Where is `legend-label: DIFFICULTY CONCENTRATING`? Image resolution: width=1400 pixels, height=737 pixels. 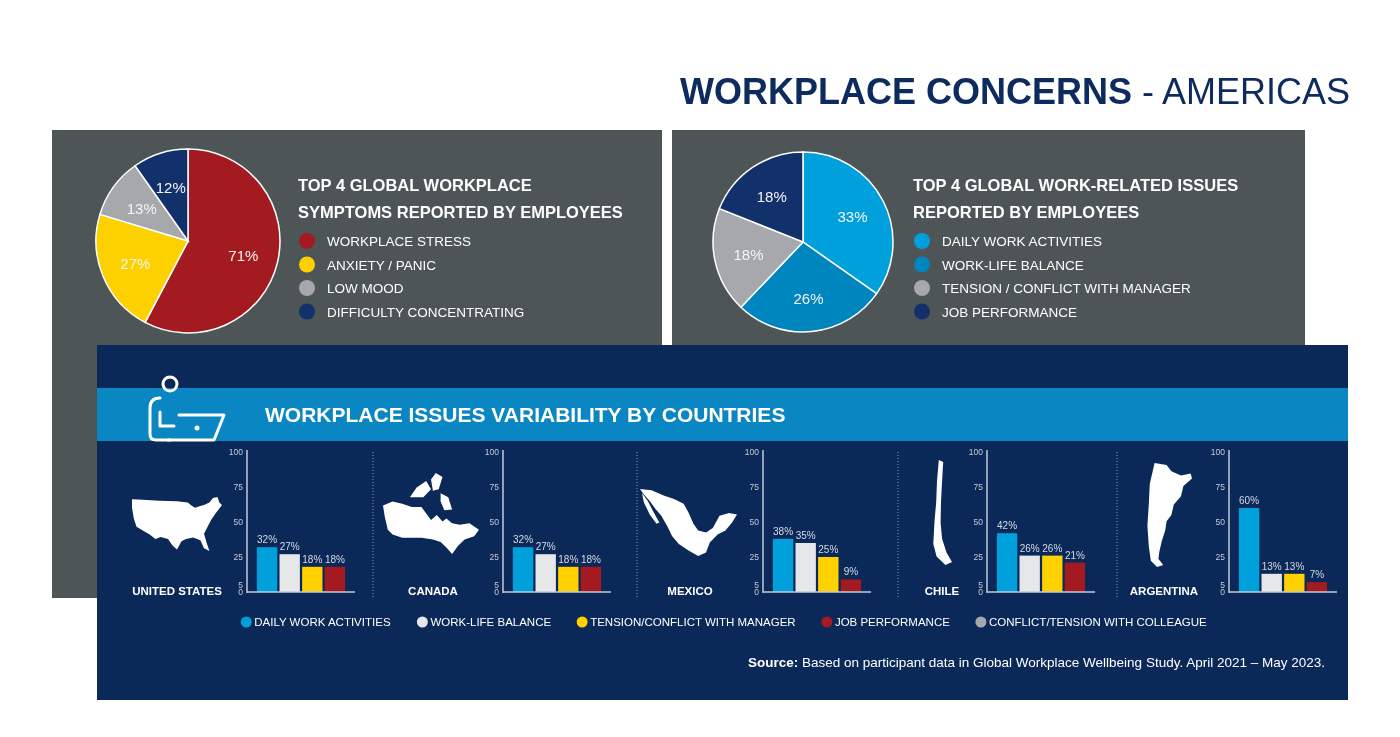 legend-label: DIFFICULTY CONCENTRATING is located at coordinates (426, 311).